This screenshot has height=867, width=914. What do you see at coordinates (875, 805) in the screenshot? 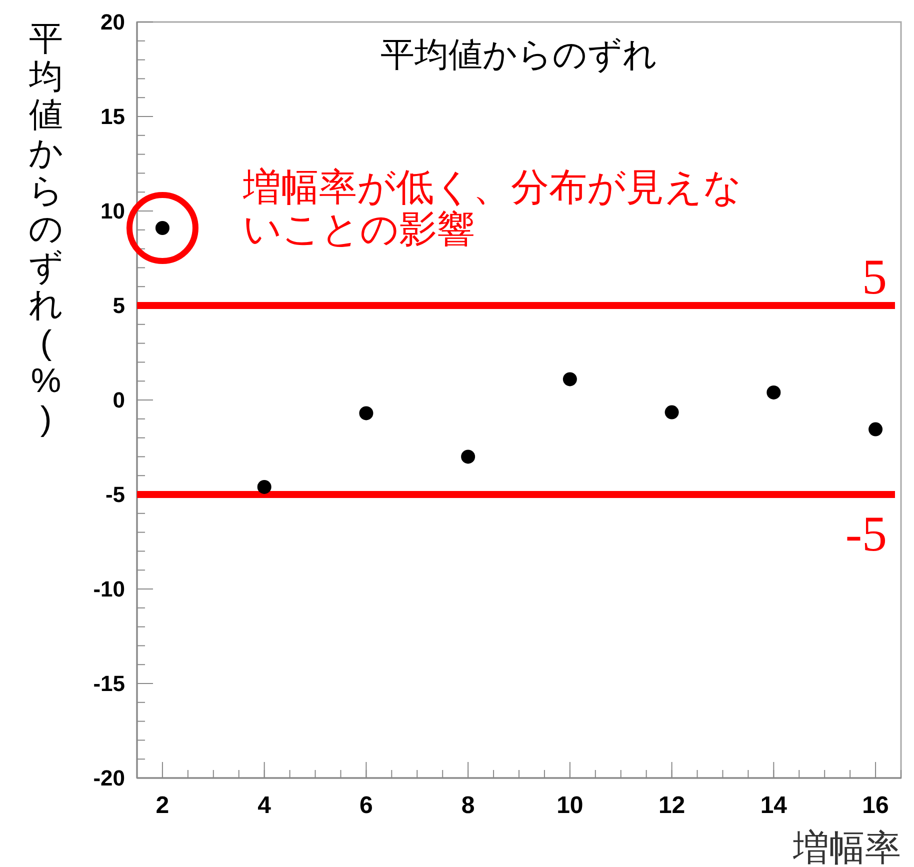
I see `x-tick-label: 16` at bounding box center [875, 805].